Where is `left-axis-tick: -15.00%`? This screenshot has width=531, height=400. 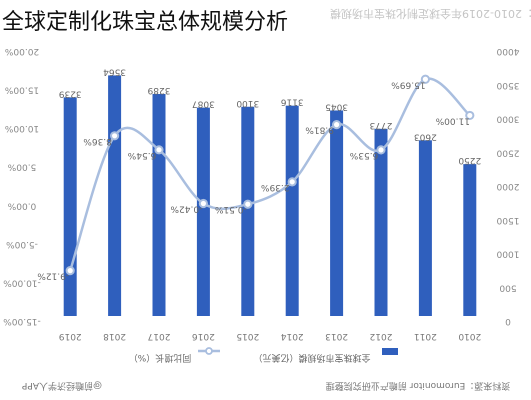 left-axis-tick: -15.00% is located at coordinates (22, 321).